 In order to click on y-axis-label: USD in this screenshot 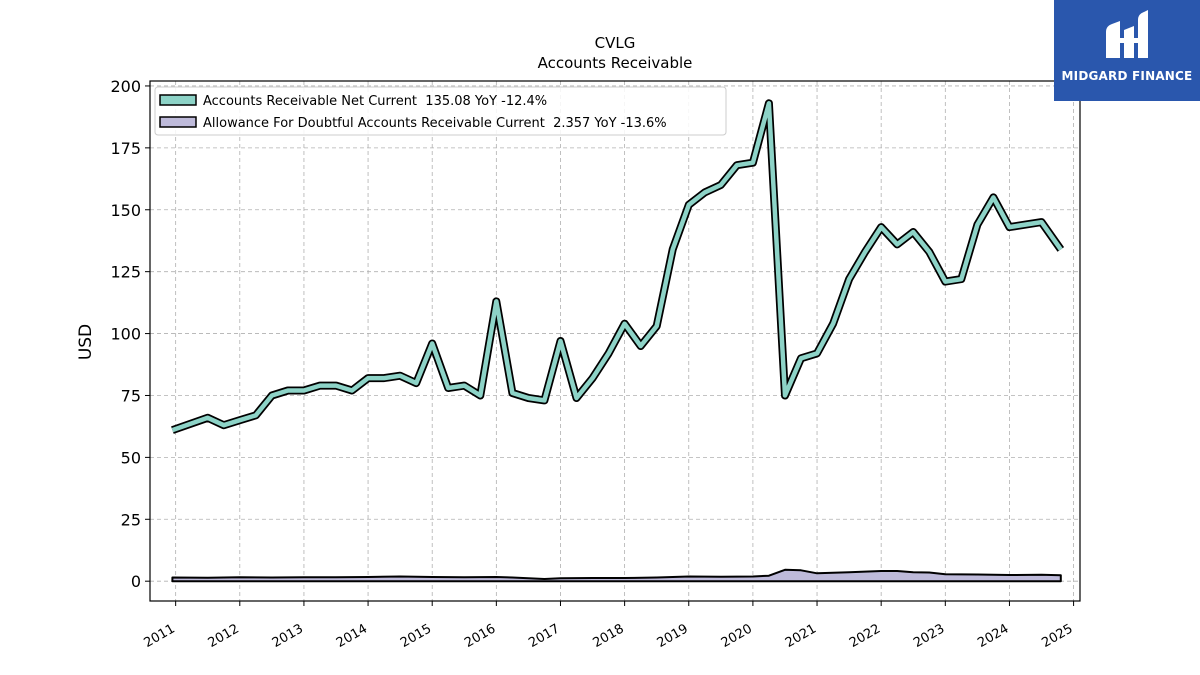, I will do `click(86, 342)`.